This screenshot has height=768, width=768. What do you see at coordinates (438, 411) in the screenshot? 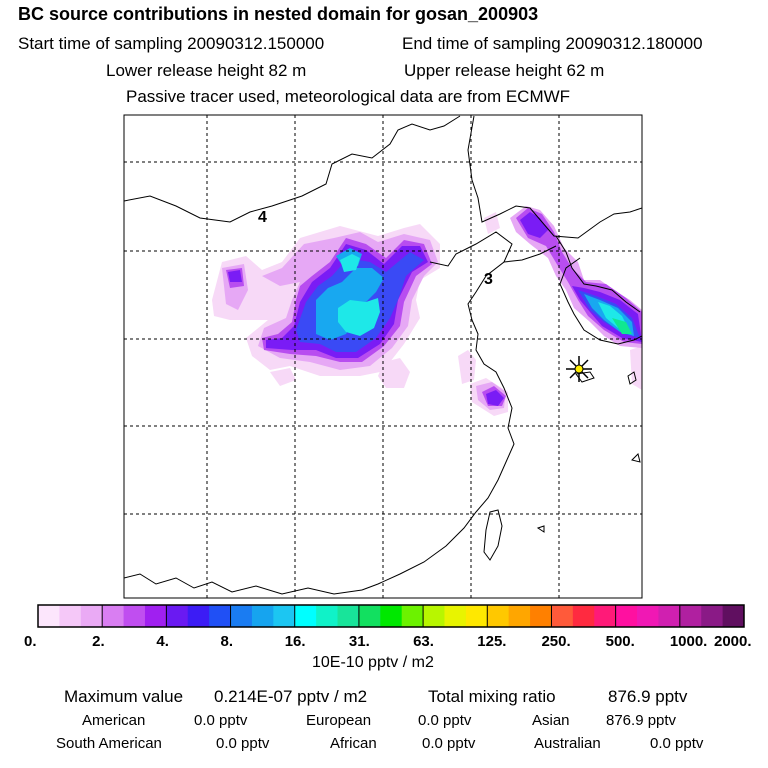
I see `china-coast` at bounding box center [438, 411].